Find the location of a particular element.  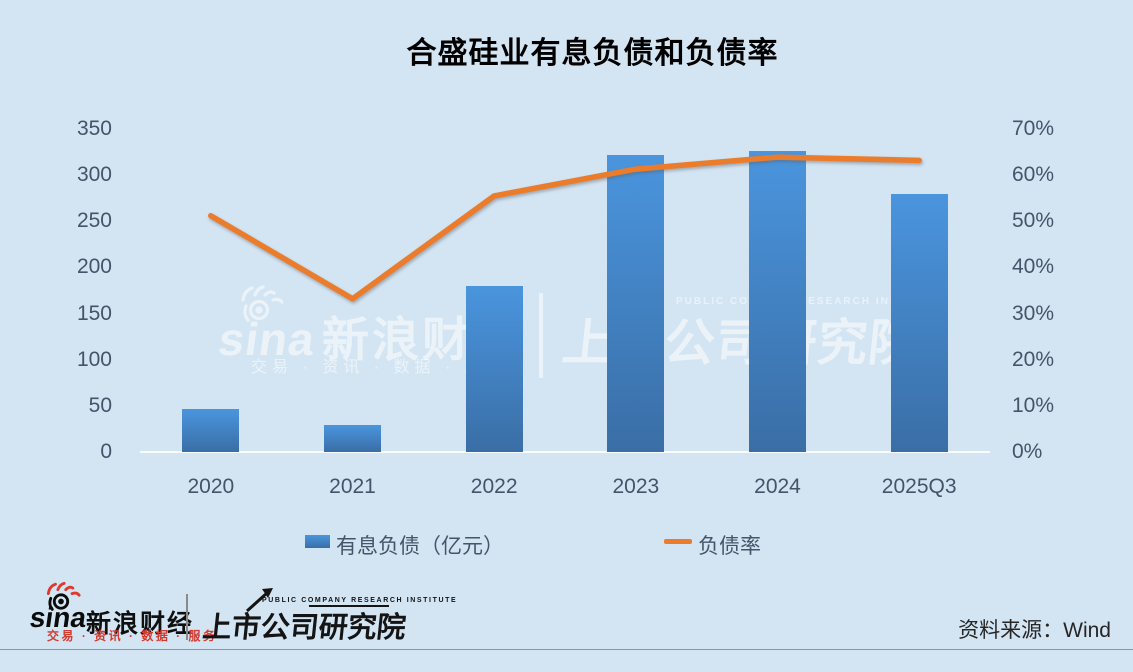

sina-tagline-watermark-text: 交易 · 资讯 · 数据 · 服务 is located at coordinates (379, 367).